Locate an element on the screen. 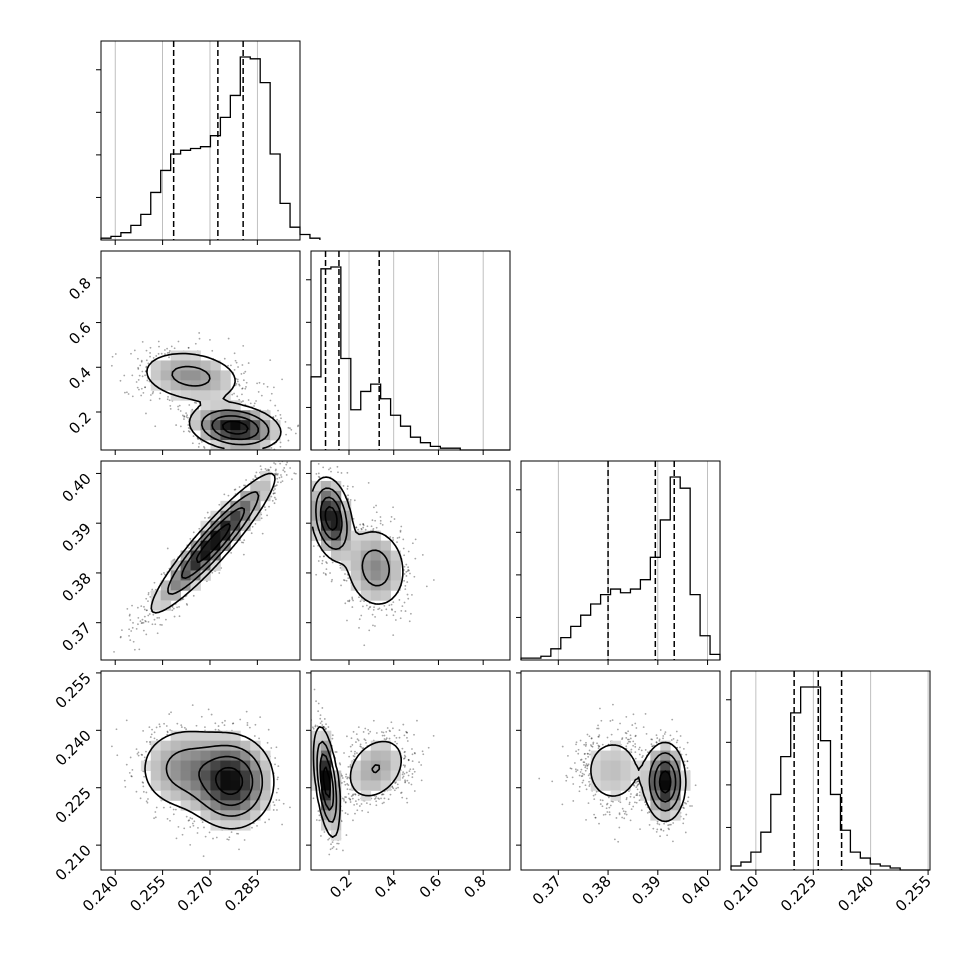 This screenshot has width=970, height=970. x-tick-label: 0.240 is located at coordinates (100, 893).